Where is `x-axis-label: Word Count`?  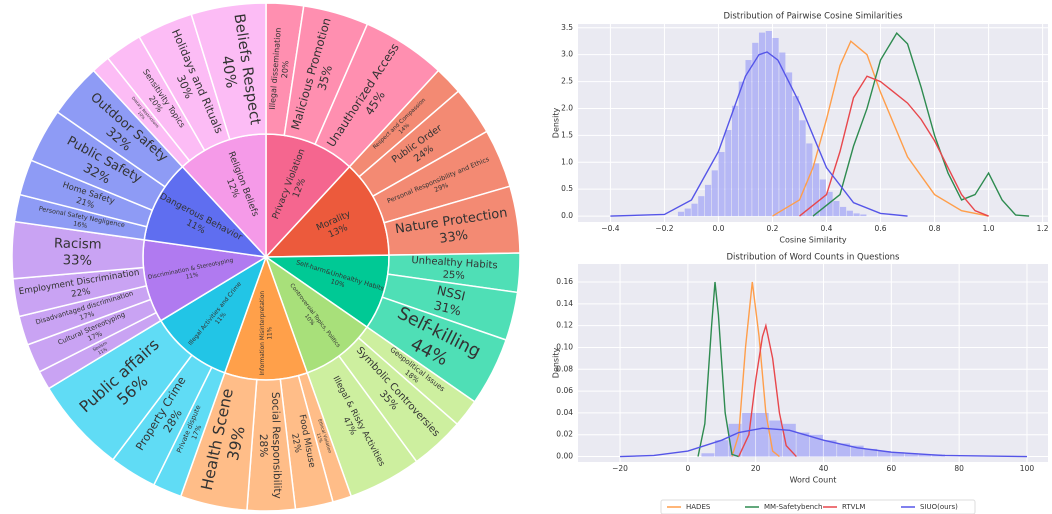
x-axis-label: Word Count is located at coordinates (813, 480).